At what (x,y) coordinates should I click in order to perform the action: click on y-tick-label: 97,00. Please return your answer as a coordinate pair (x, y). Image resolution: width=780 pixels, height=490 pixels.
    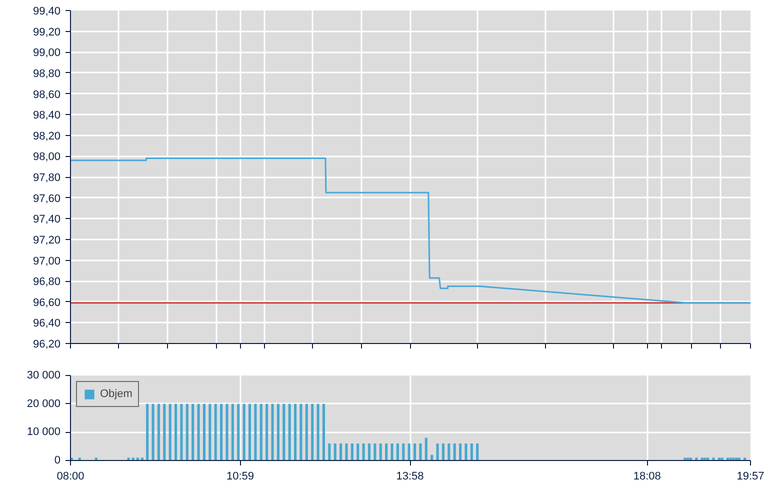
    Looking at the image, I should click on (46, 261).